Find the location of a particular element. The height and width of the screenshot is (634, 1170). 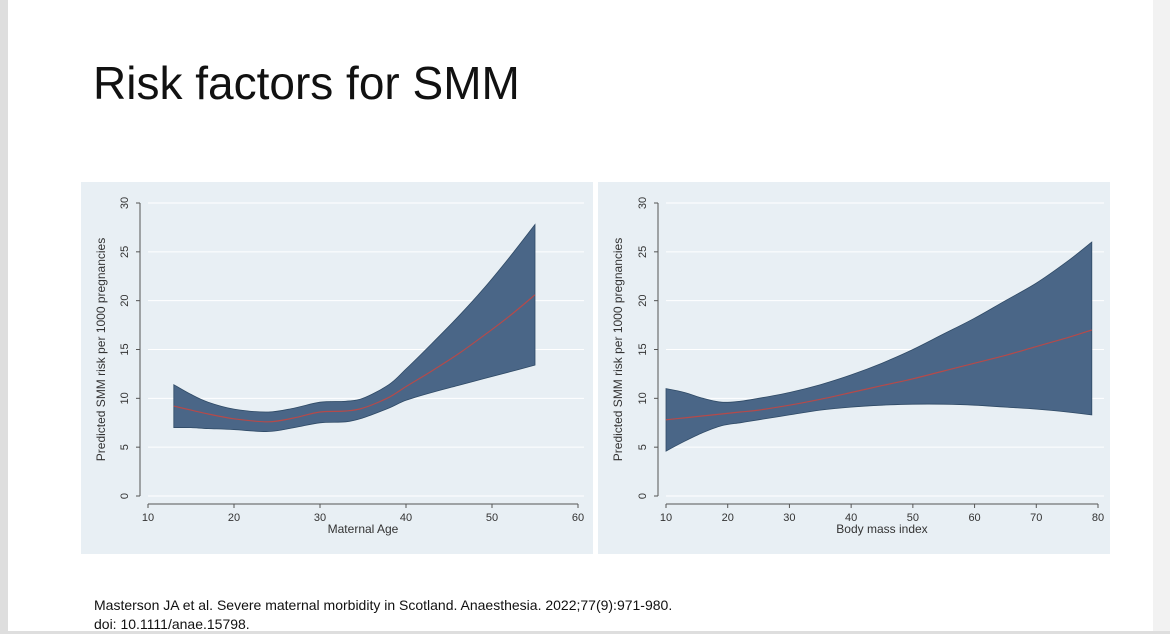

bmi-y-tick-label-1: 5 is located at coordinates (643, 447).